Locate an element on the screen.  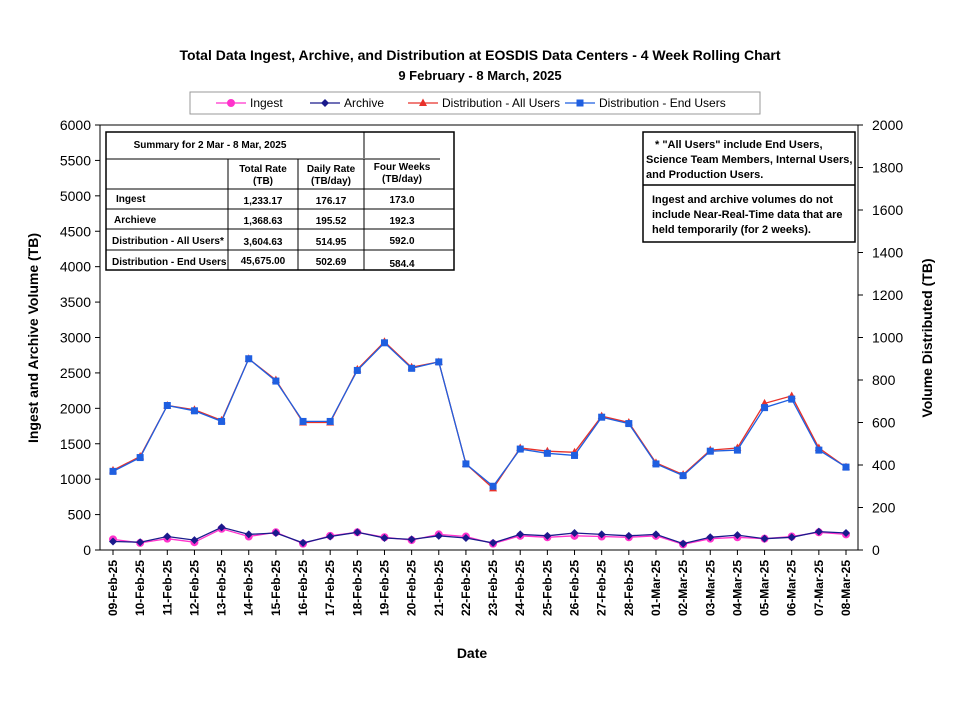
y-right-tick-label: 1200 is located at coordinates (887, 295).